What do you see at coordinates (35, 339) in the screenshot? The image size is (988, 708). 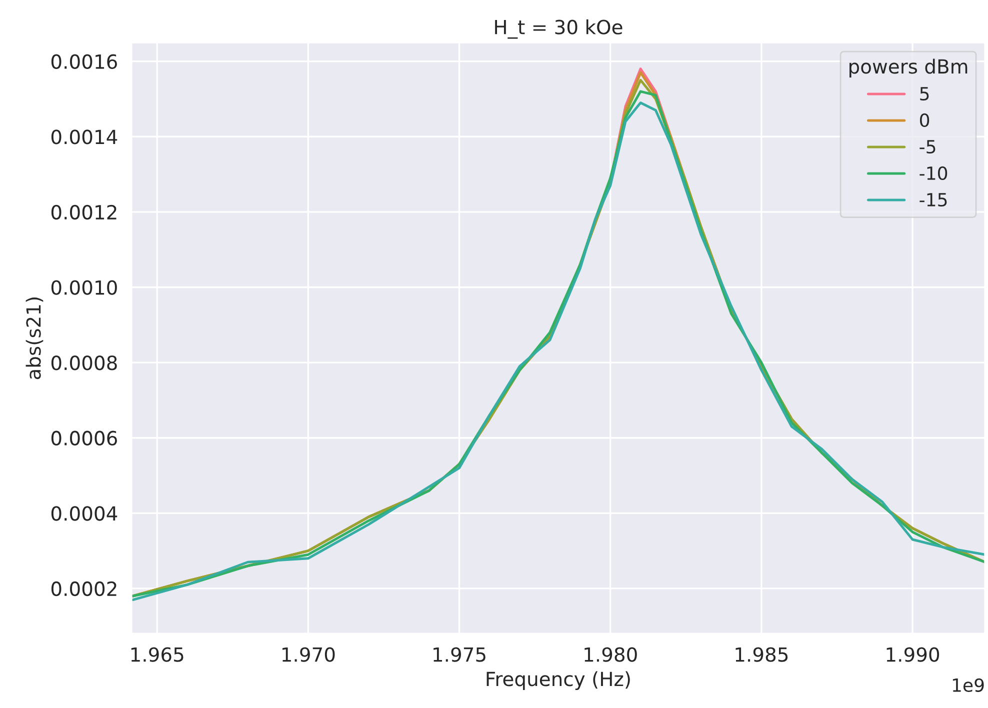 I see `y-axis-title: abs(s21)` at bounding box center [35, 339].